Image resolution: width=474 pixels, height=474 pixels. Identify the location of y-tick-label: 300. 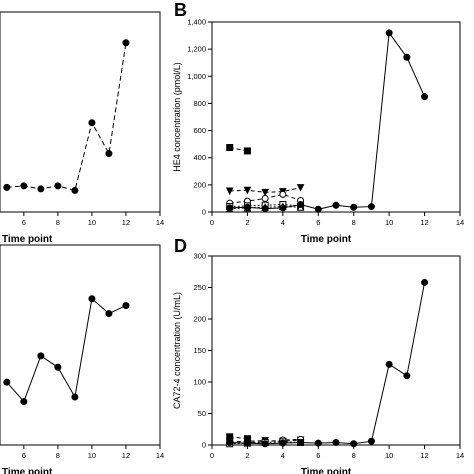
(199, 256).